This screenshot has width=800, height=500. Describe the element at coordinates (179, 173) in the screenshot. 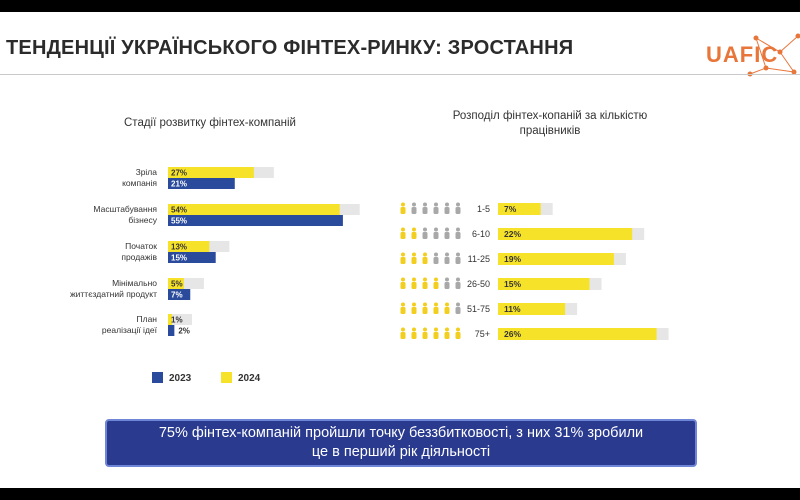

I see `bar-label-2024: 27%` at that location.